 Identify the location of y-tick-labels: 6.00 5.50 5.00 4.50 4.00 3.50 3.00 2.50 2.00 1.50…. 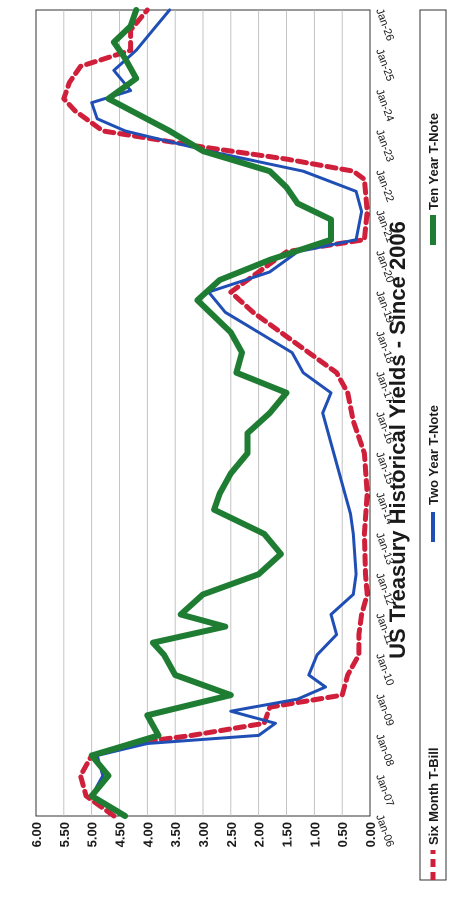
(203, 834).